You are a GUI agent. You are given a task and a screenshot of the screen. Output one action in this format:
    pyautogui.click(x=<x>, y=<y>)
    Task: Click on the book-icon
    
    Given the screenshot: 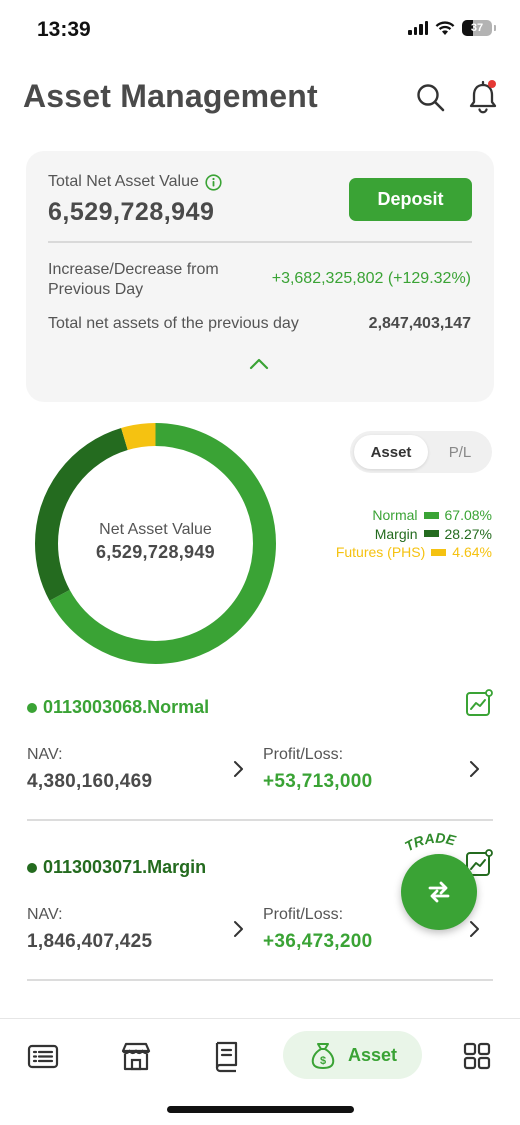 What is the action you would take?
    pyautogui.click(x=227, y=1056)
    